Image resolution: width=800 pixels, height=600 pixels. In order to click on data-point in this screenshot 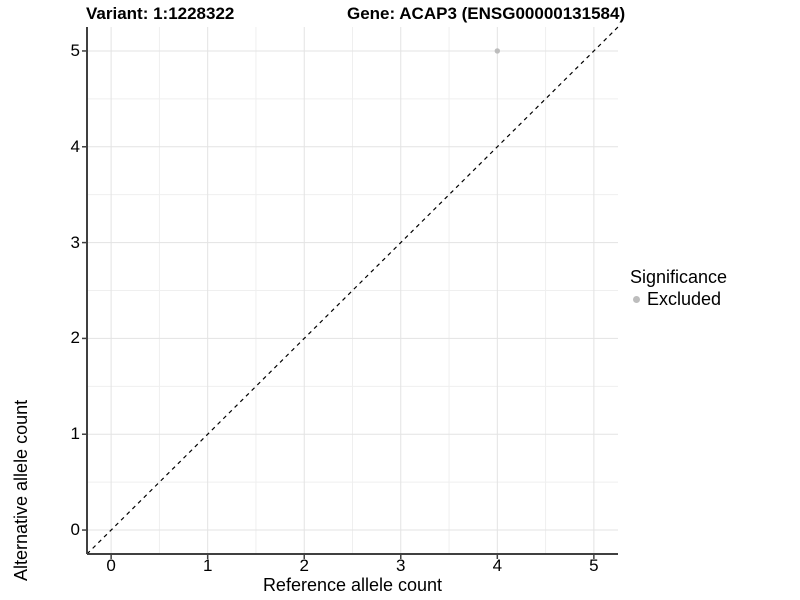, I will do `click(497, 51)`.